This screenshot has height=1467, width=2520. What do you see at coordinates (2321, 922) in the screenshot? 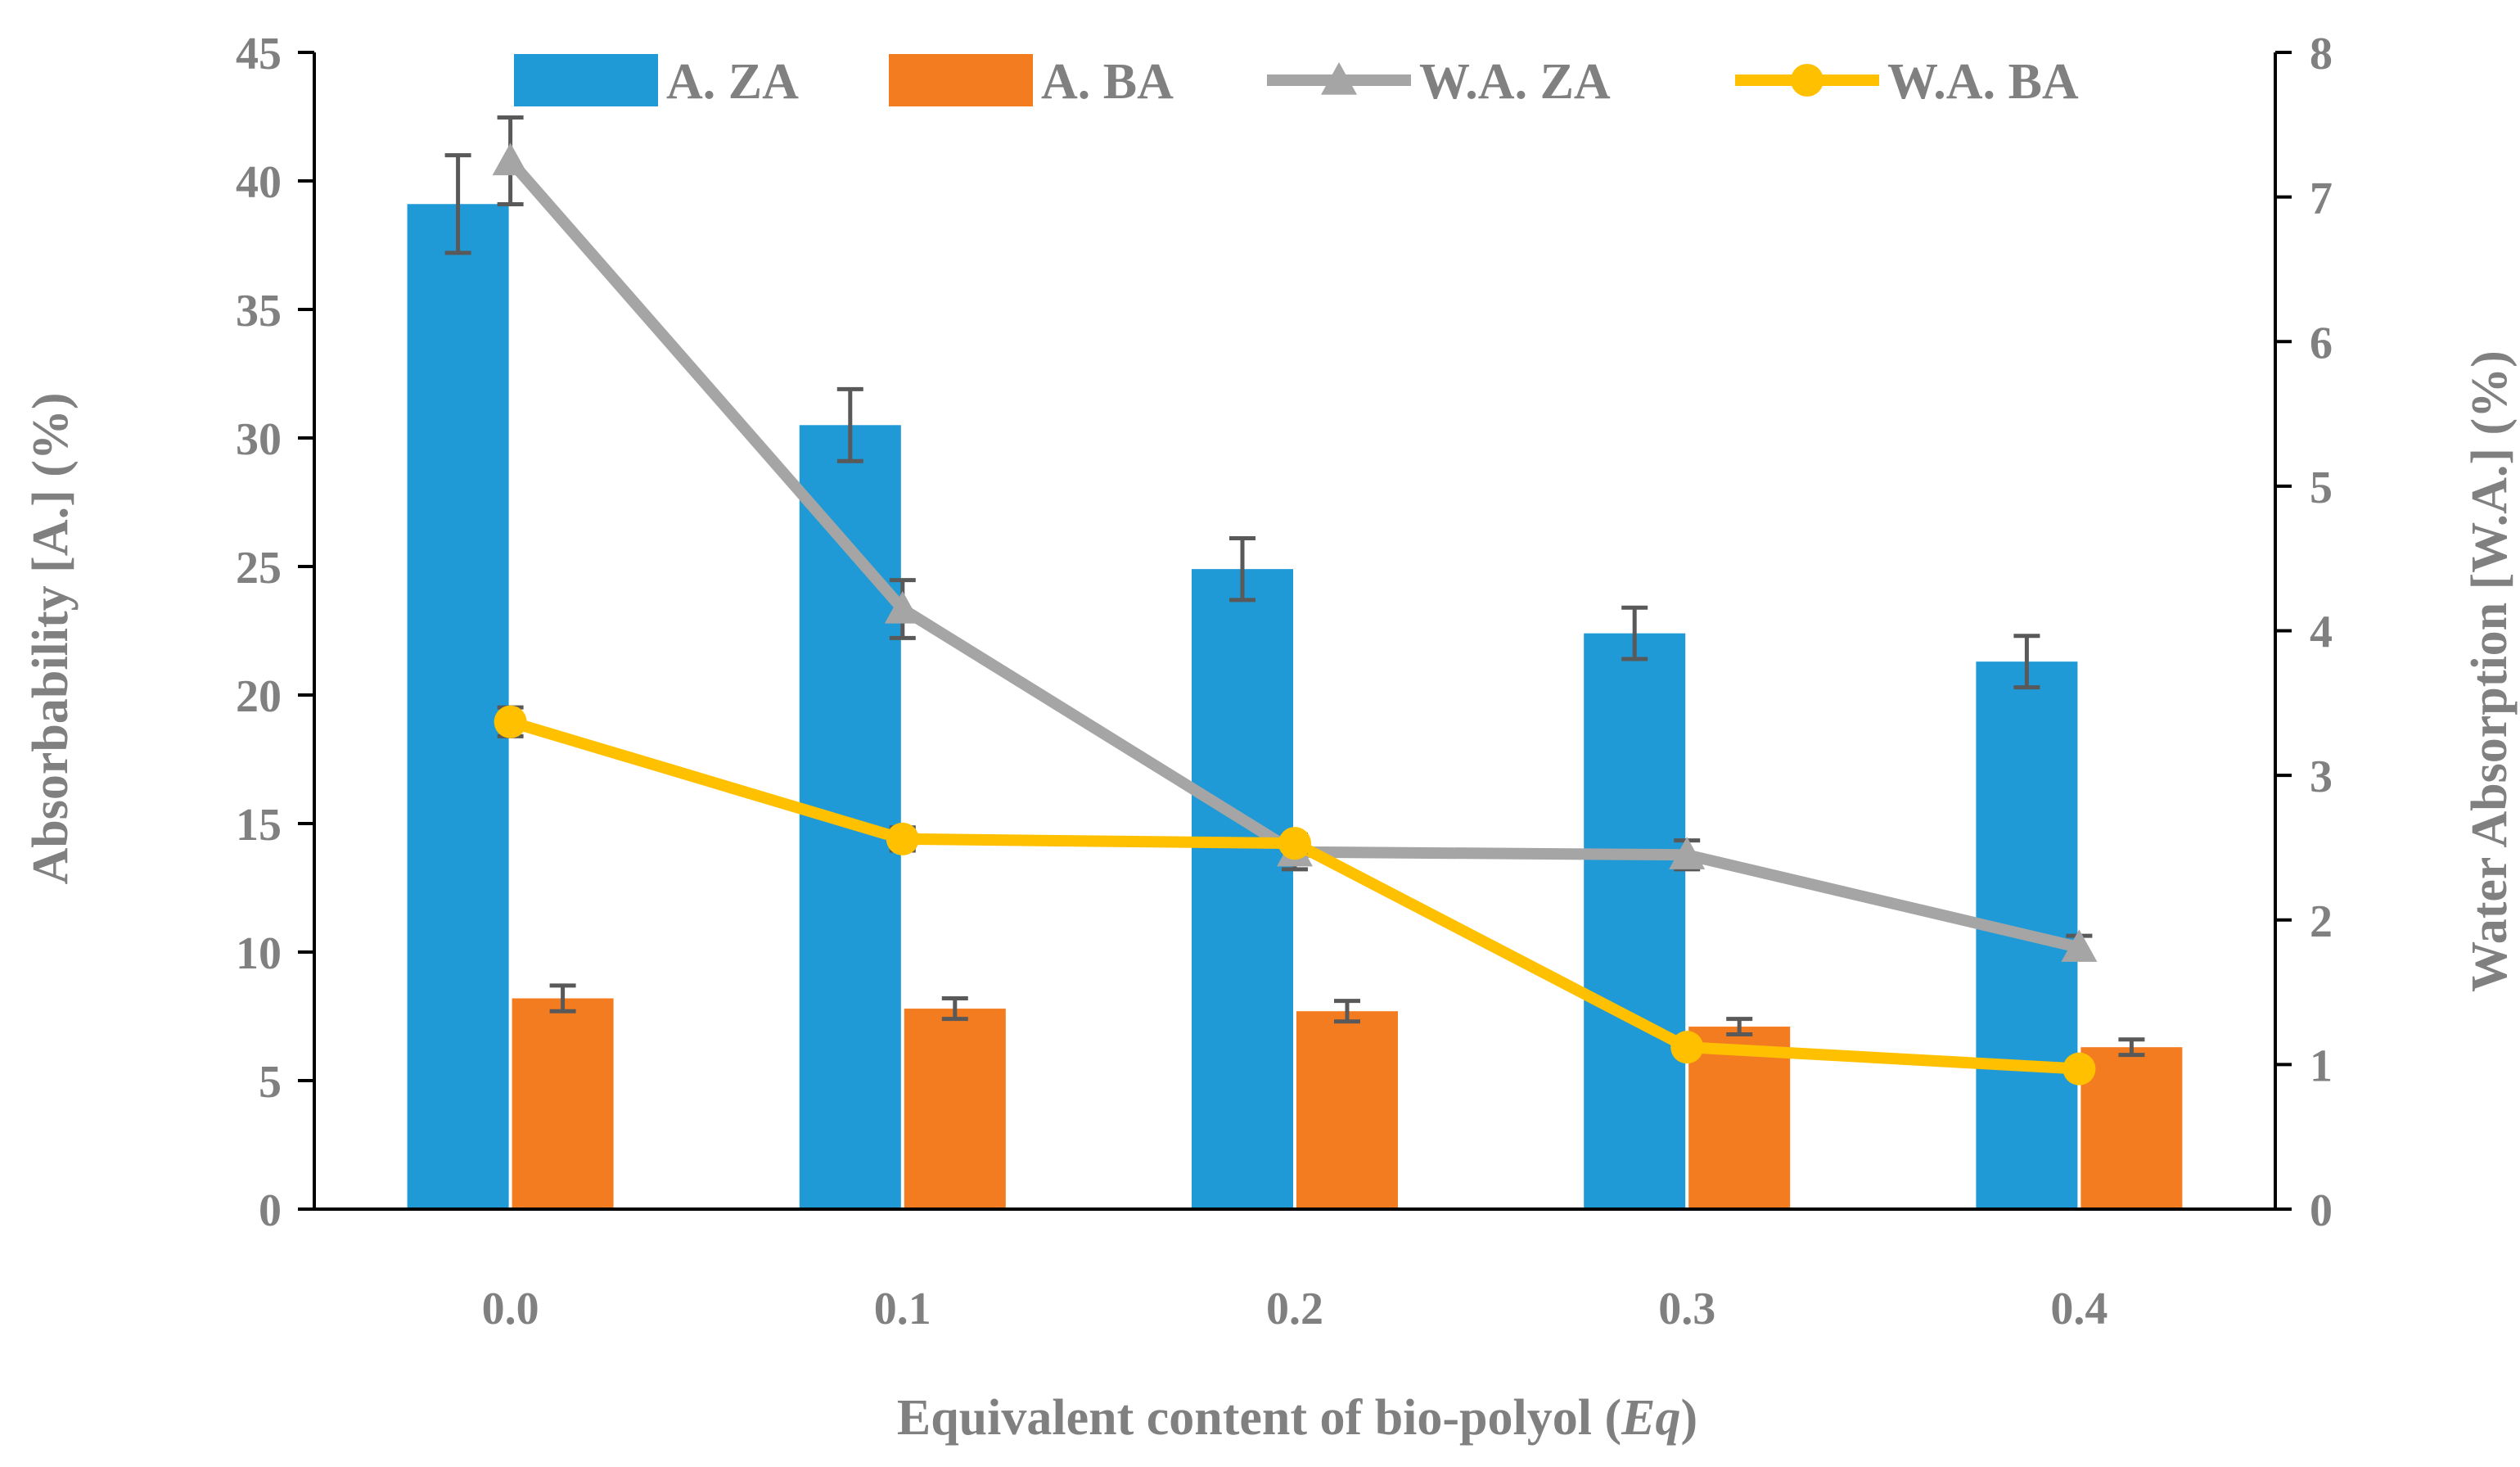
I see `y2-tick-label-2: 2` at bounding box center [2321, 922].